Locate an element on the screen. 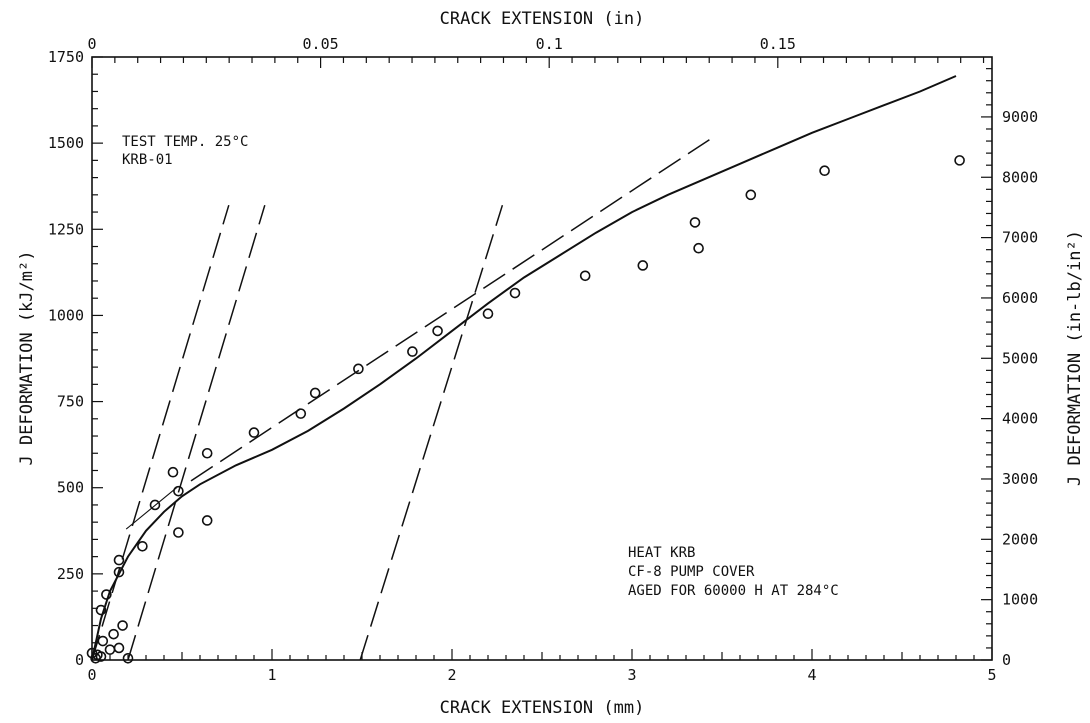 The width and height of the screenshot is (1090, 723). x-axis-title: CRACK EXTENSION (mm) is located at coordinates (542, 708).